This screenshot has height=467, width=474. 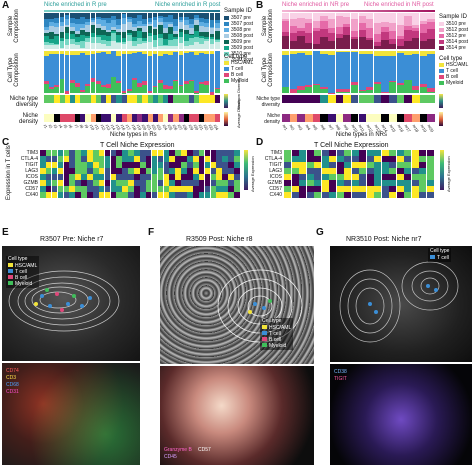 What do you see at coordinates (226, 80) in the screenshot?
I see `panel-a-celltype-legend-swatch` at bounding box center [226, 80].